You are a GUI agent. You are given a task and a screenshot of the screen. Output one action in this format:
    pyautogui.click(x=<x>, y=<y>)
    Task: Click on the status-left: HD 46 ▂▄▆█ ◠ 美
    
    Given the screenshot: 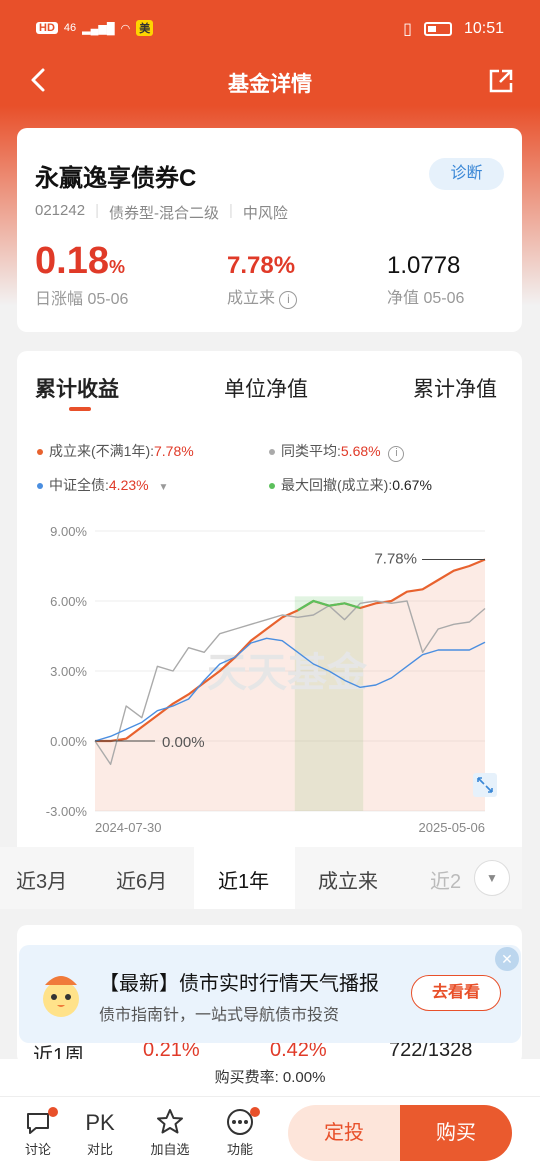 What is the action you would take?
    pyautogui.click(x=95, y=28)
    